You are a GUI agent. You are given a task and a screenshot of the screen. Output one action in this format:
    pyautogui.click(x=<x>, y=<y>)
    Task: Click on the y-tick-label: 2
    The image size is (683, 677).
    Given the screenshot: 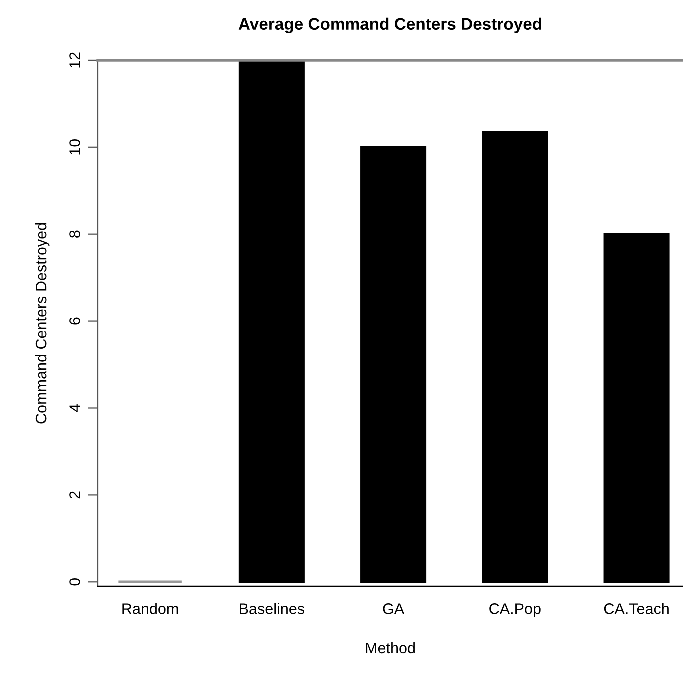 What is the action you would take?
    pyautogui.click(x=75, y=495)
    